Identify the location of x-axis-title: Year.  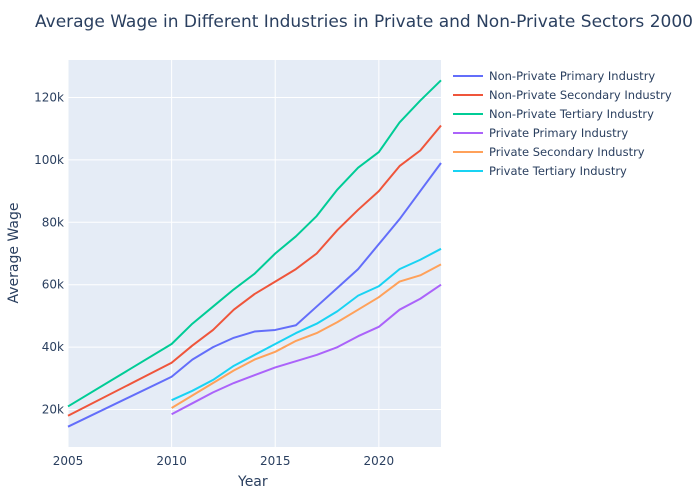
(253, 482).